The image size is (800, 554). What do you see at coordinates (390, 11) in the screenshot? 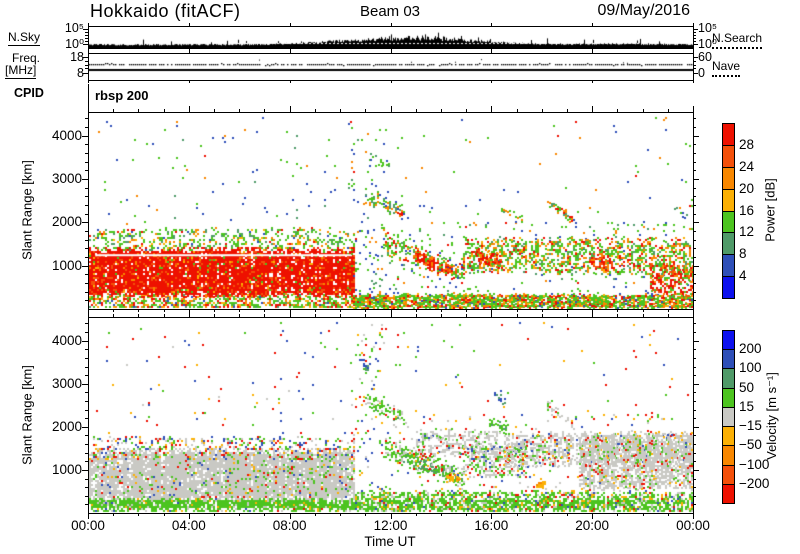
I see `beam-title: Beam 03` at bounding box center [390, 11].